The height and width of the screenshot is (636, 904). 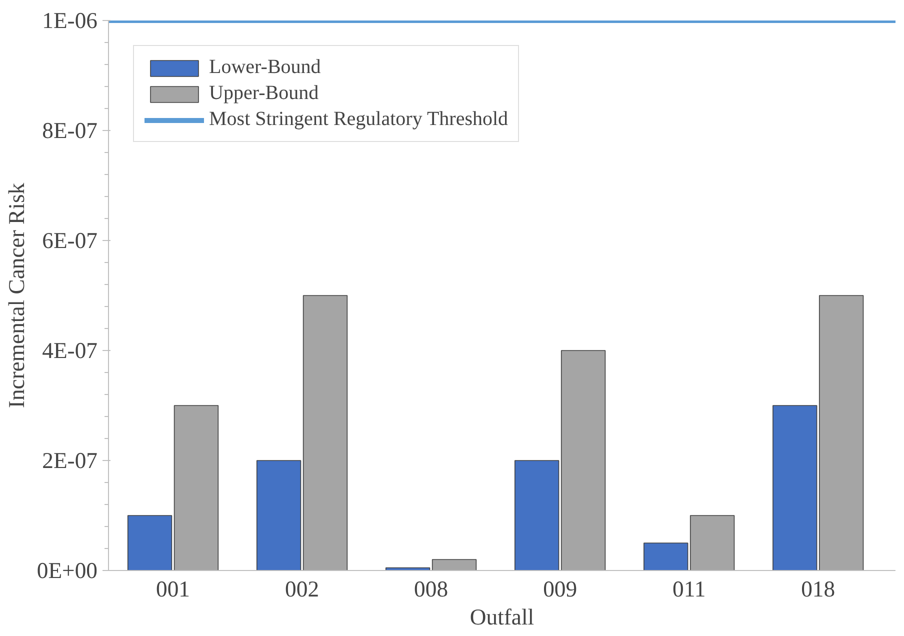 I want to click on legend-label: Lower-Bound, so click(x=265, y=67).